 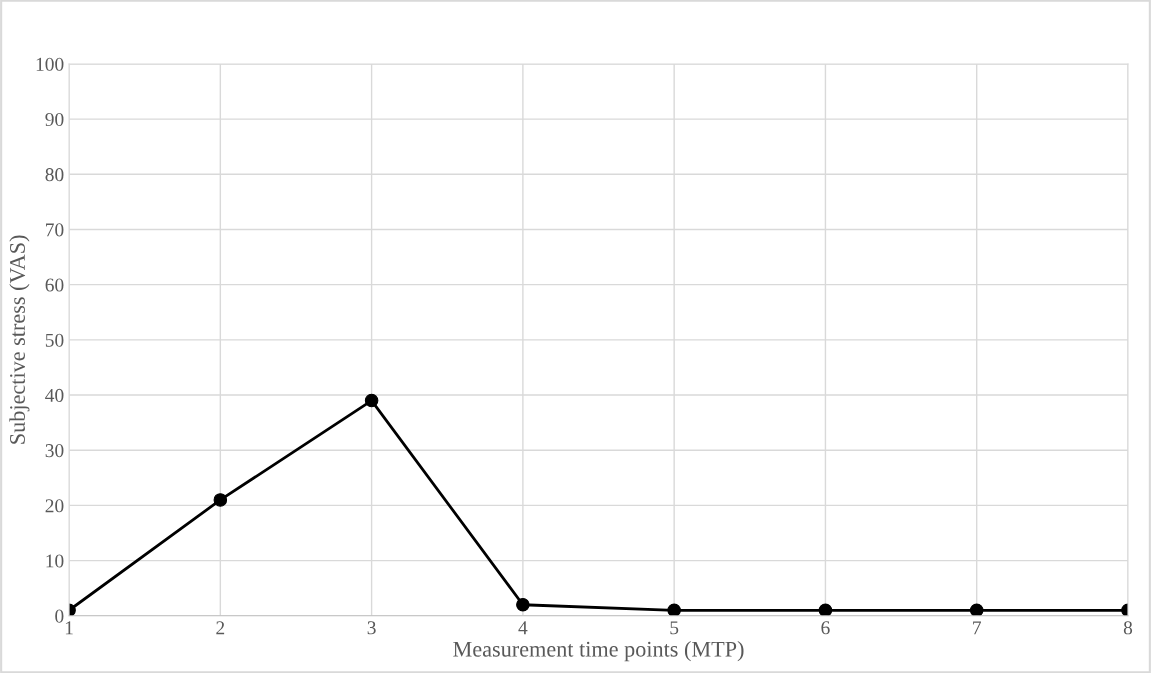 I want to click on y-axis-title: Subjective stress (VAS), so click(x=19, y=339).